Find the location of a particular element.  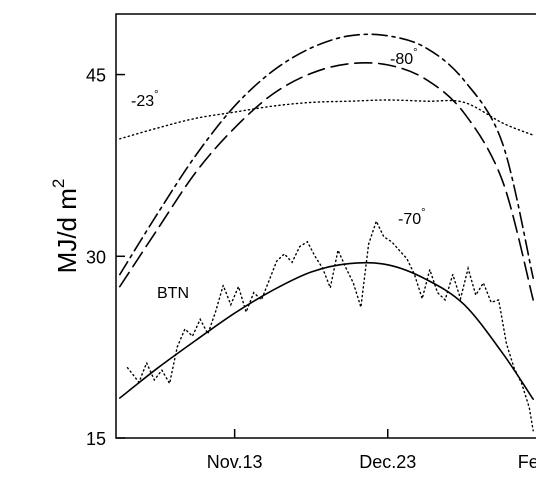

label-minus-70: -70° is located at coordinates (412, 217).